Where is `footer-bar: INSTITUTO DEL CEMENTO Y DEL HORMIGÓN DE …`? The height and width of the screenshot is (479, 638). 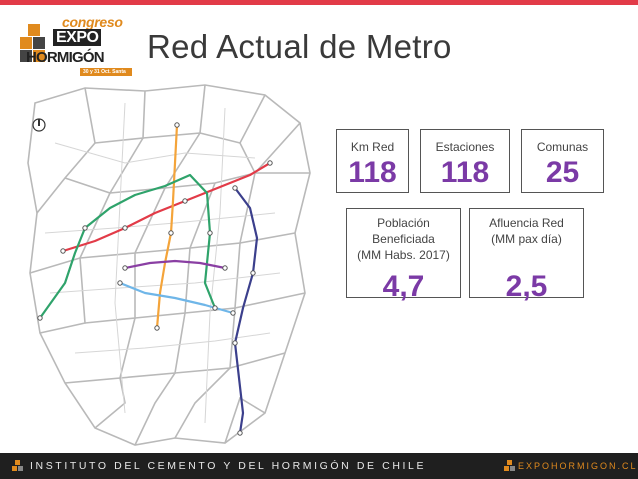 footer-bar: INSTITUTO DEL CEMENTO Y DEL HORMIGÓN DE … is located at coordinates (319, 466).